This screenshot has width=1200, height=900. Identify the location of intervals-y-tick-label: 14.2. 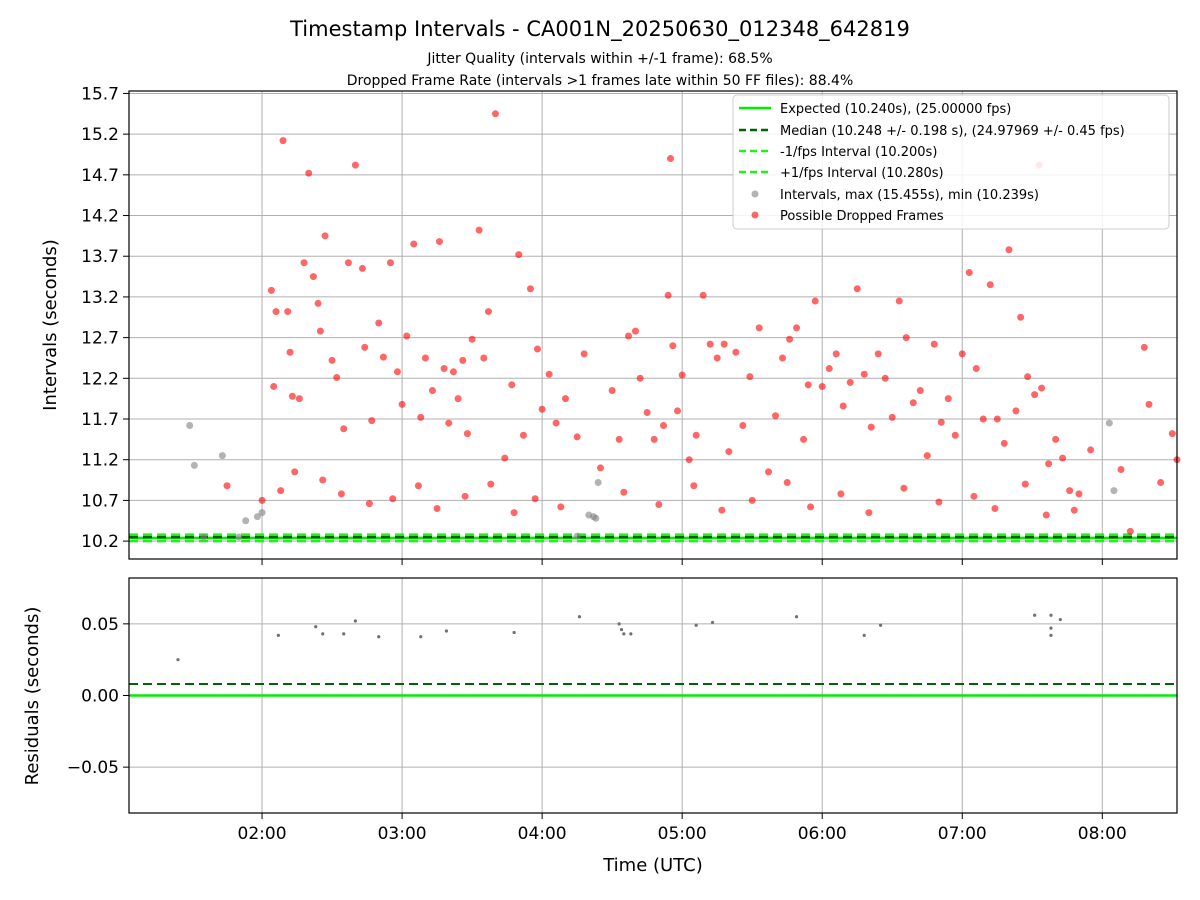
(100, 217).